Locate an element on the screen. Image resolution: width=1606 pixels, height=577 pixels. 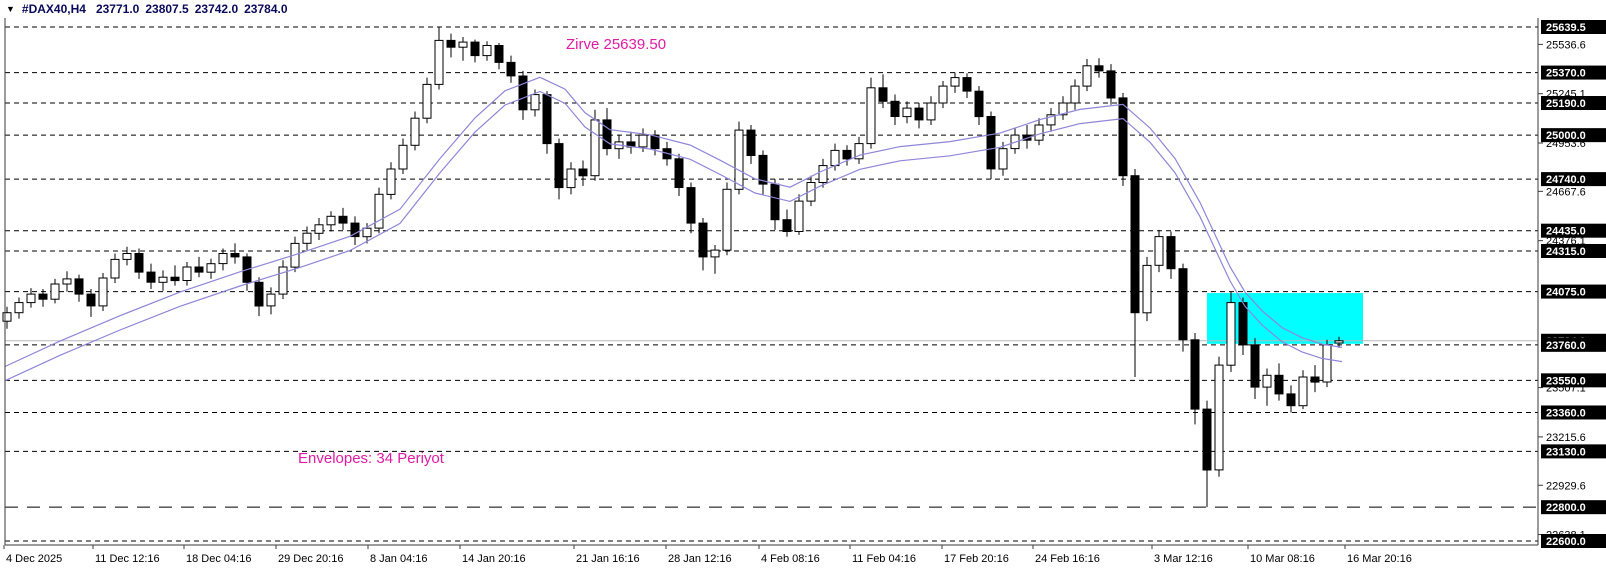
time-axis-label: 18 Dec 04:16 is located at coordinates (218, 559).